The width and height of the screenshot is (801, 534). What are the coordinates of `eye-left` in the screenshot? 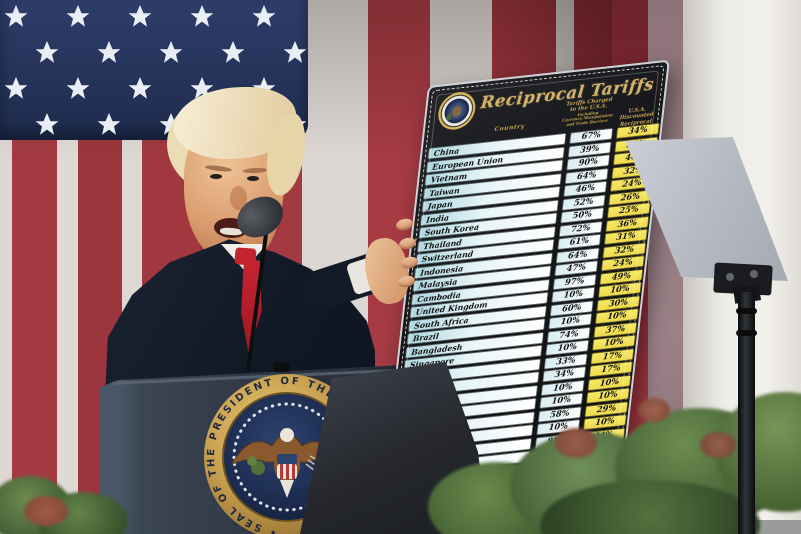 It's located at (216, 176).